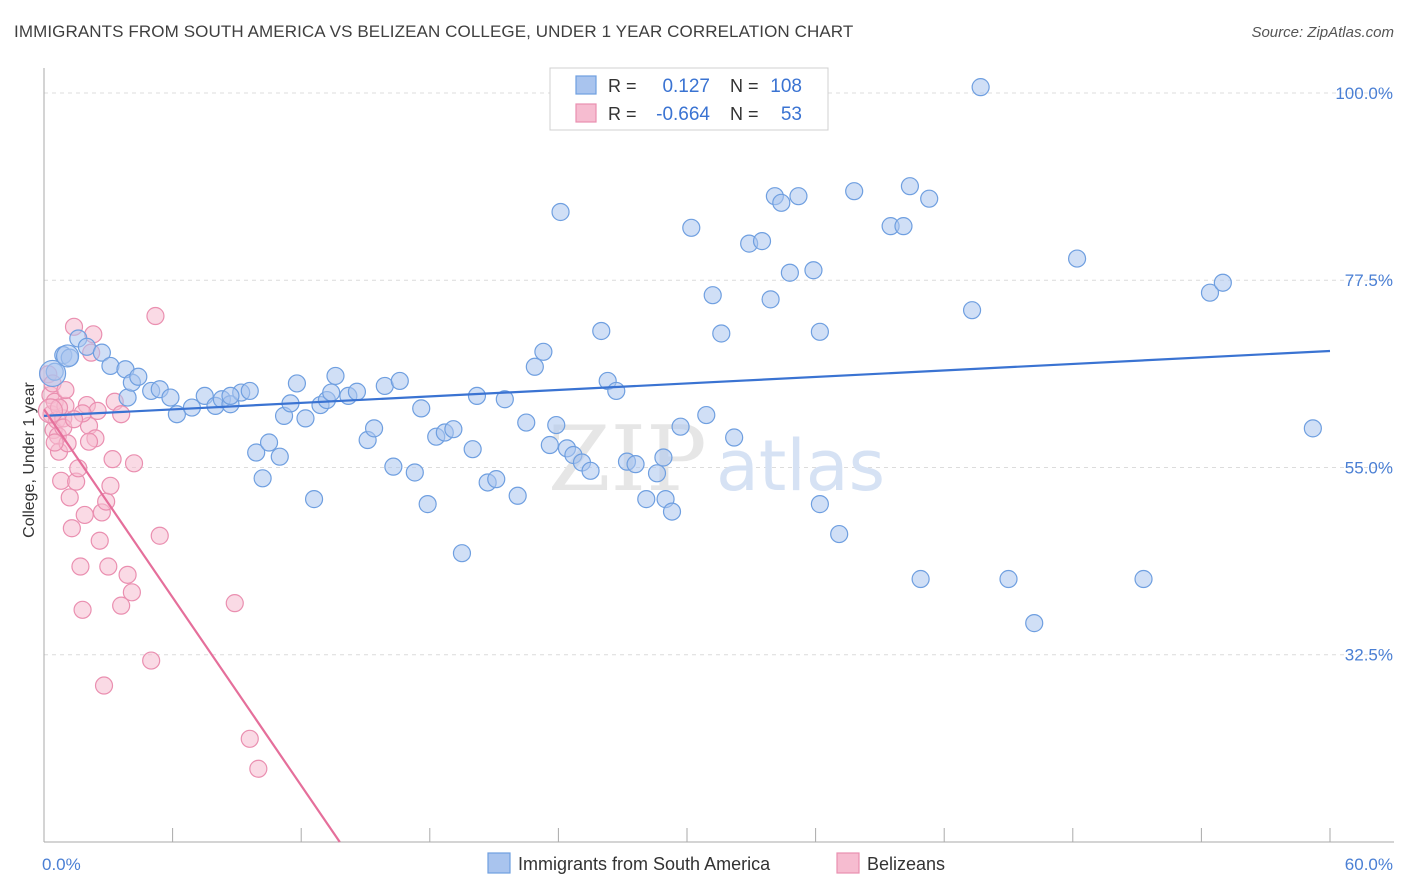  What do you see at coordinates (1369, 280) in the screenshot?
I see `y-tick-label-2: 77.5%` at bounding box center [1369, 280].